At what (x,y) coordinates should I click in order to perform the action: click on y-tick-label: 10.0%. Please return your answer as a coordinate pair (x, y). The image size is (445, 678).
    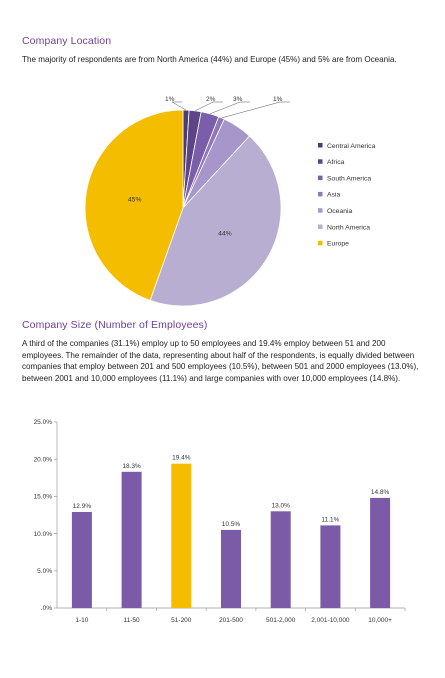
    Looking at the image, I should click on (43, 534).